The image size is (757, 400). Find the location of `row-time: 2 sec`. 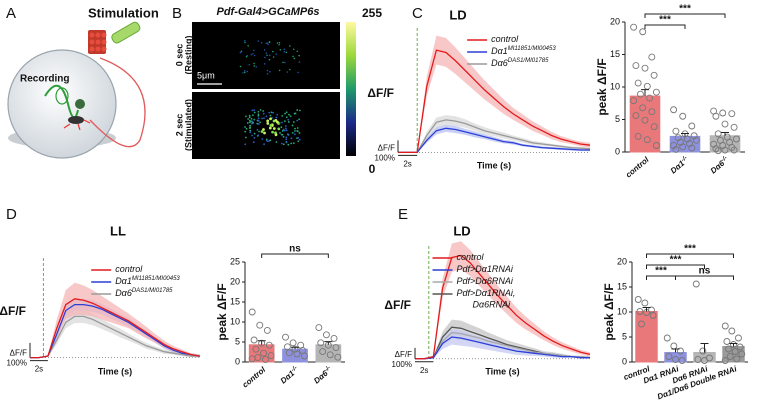

row-time: 2 sec is located at coordinates (179, 125).